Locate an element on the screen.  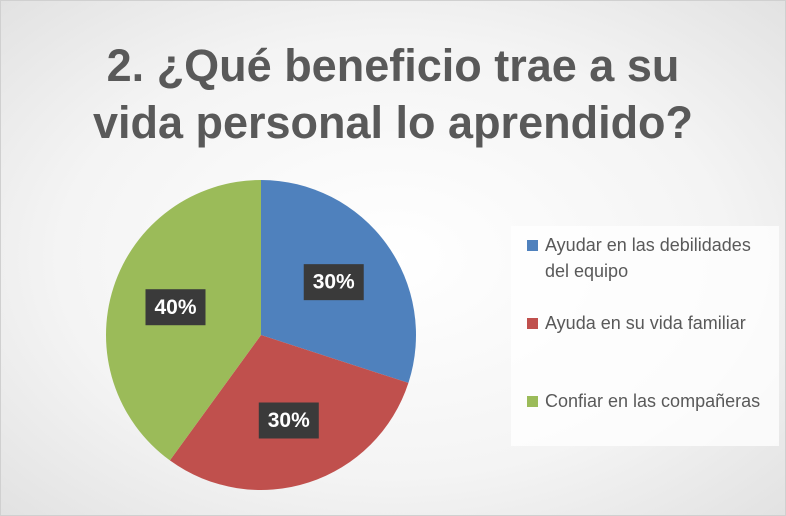
legend-label: Ayudar en las debilidades del equipo is located at coordinates (648, 258).